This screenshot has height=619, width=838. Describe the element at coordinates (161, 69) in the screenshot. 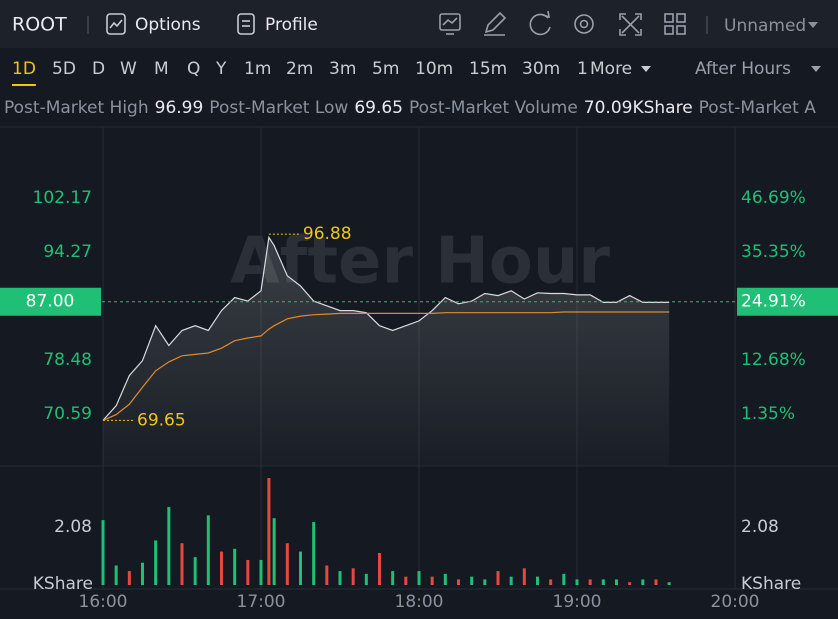

I see `period-button: M` at that location.